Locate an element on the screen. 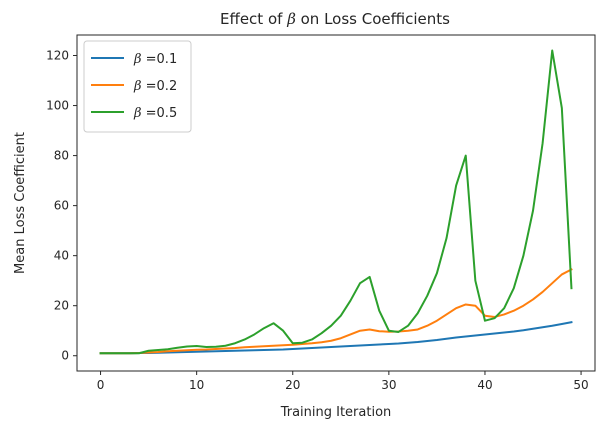 The width and height of the screenshot is (597, 426). legend-label-0: β =0.1 is located at coordinates (155, 59).